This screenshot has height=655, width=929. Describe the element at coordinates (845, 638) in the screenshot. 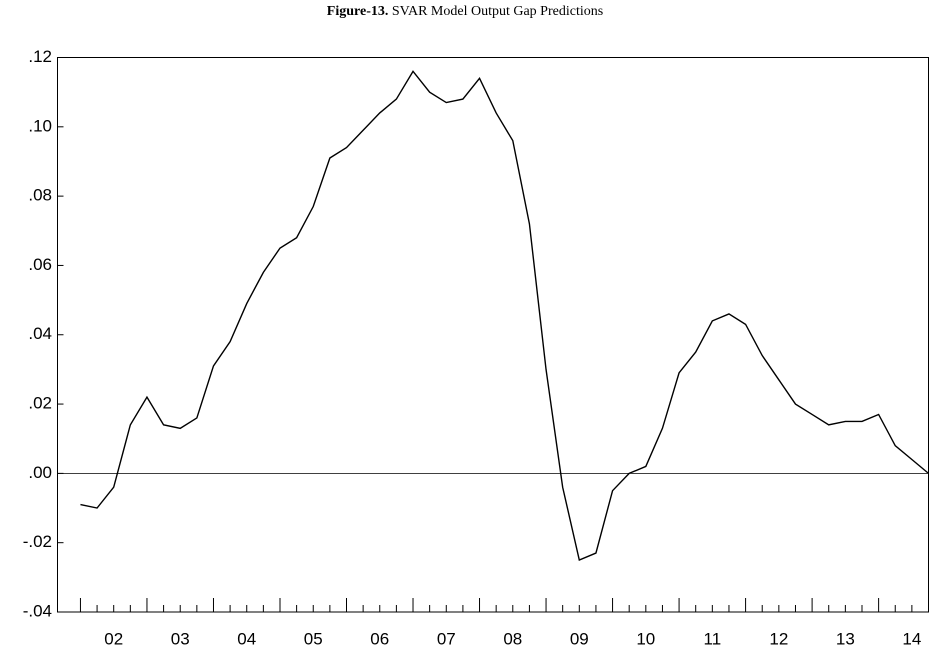

I see `x-tick-label: 13` at that location.